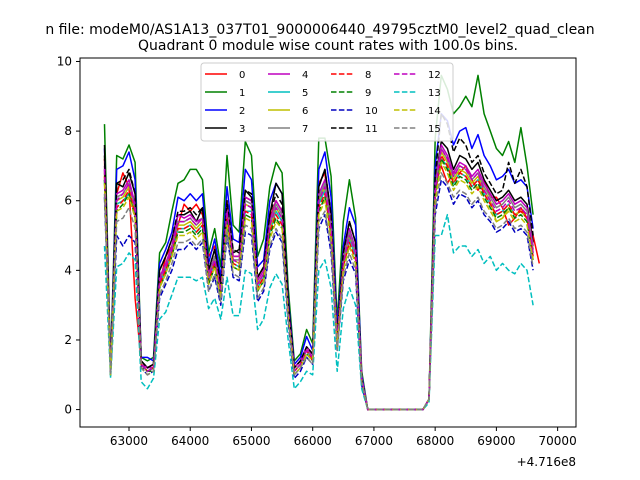 Image resolution: width=640 pixels, height=480 pixels. I want to click on x-tick-label: 65000, so click(251, 441).